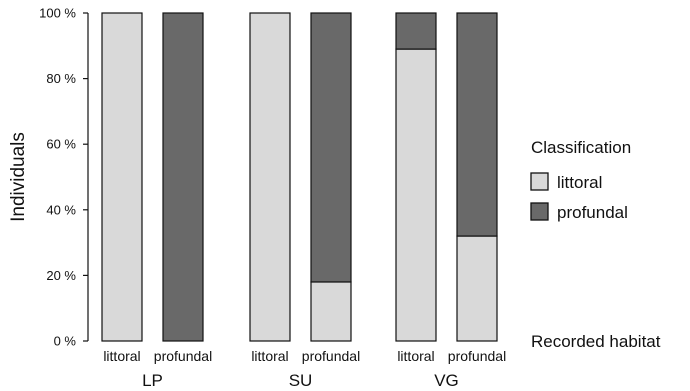 The image size is (690, 391). I want to click on bar-segment-lp-profundal-profundal, so click(183, 177).